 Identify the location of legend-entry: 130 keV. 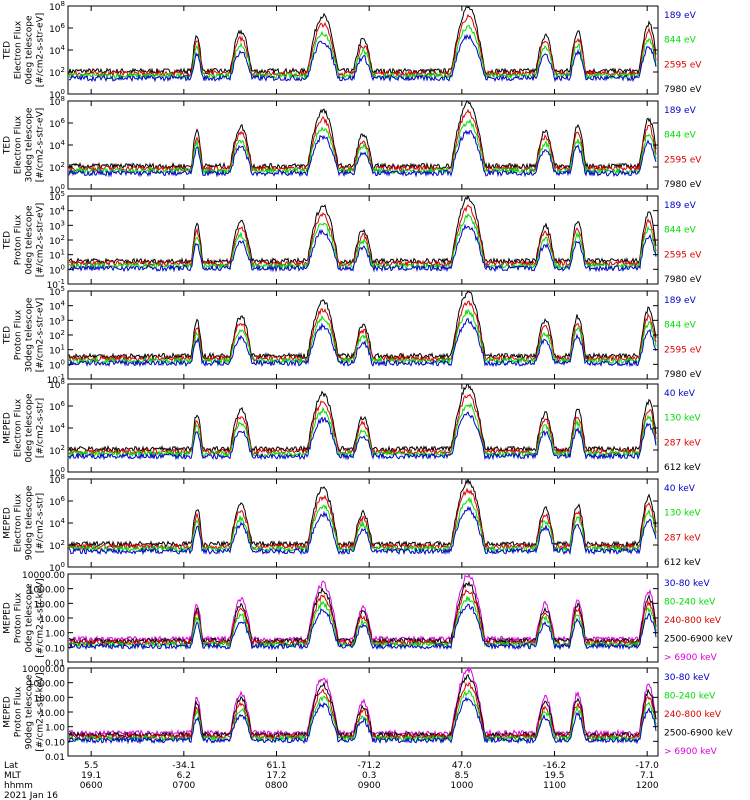
(682, 514).